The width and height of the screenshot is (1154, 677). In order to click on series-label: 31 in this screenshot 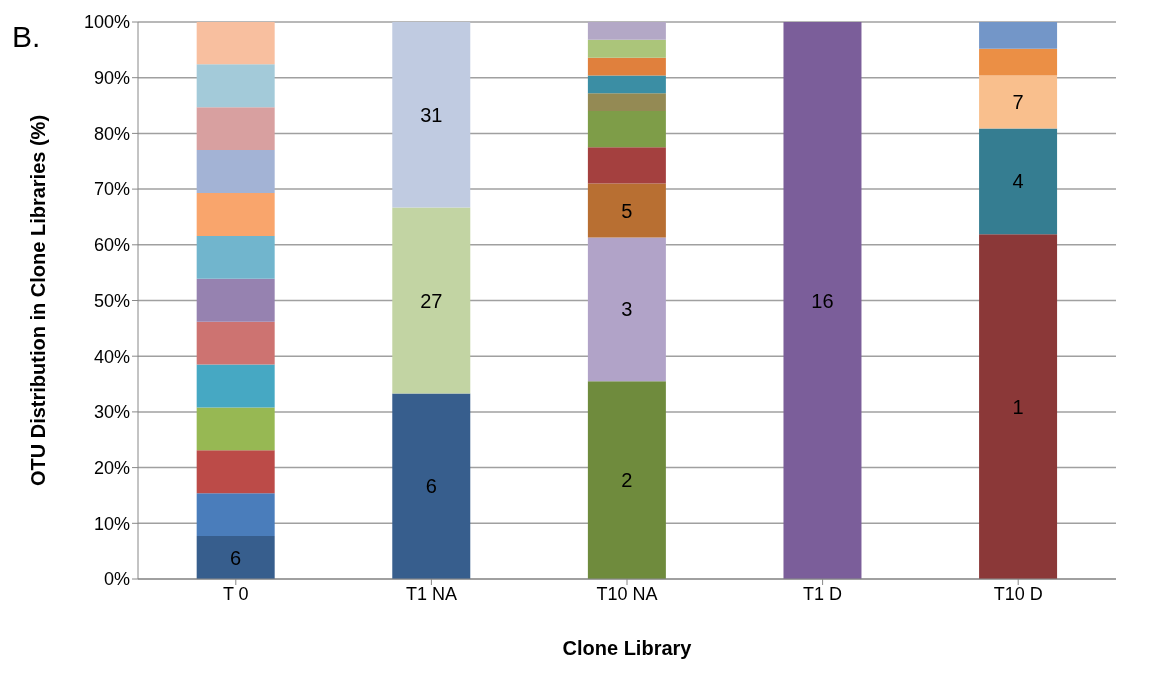, I will do `click(431, 114)`.